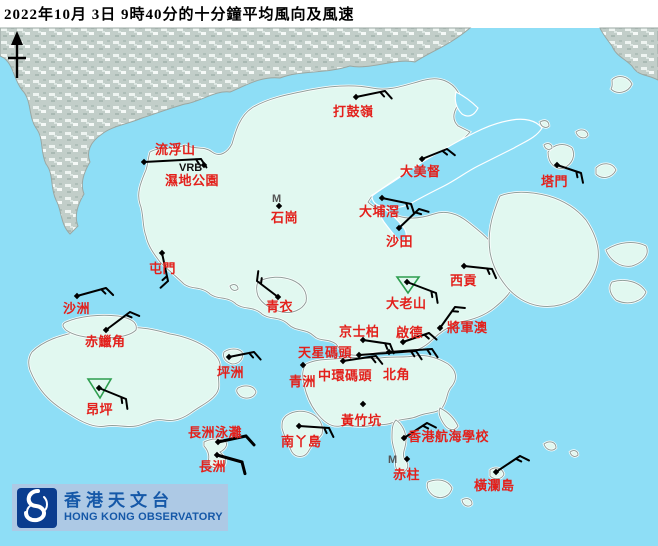 The image size is (658, 546). I want to click on station-label: 濕地公園, so click(192, 180).